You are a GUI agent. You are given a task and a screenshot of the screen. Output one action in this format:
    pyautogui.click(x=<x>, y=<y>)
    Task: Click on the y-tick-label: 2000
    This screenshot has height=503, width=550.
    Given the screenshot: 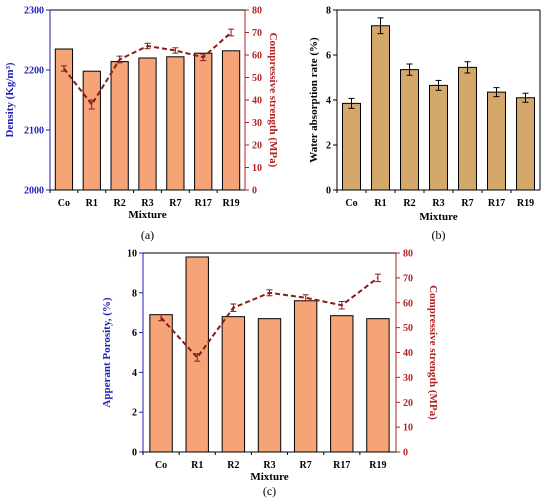 What is the action you would take?
    pyautogui.click(x=34, y=191)
    